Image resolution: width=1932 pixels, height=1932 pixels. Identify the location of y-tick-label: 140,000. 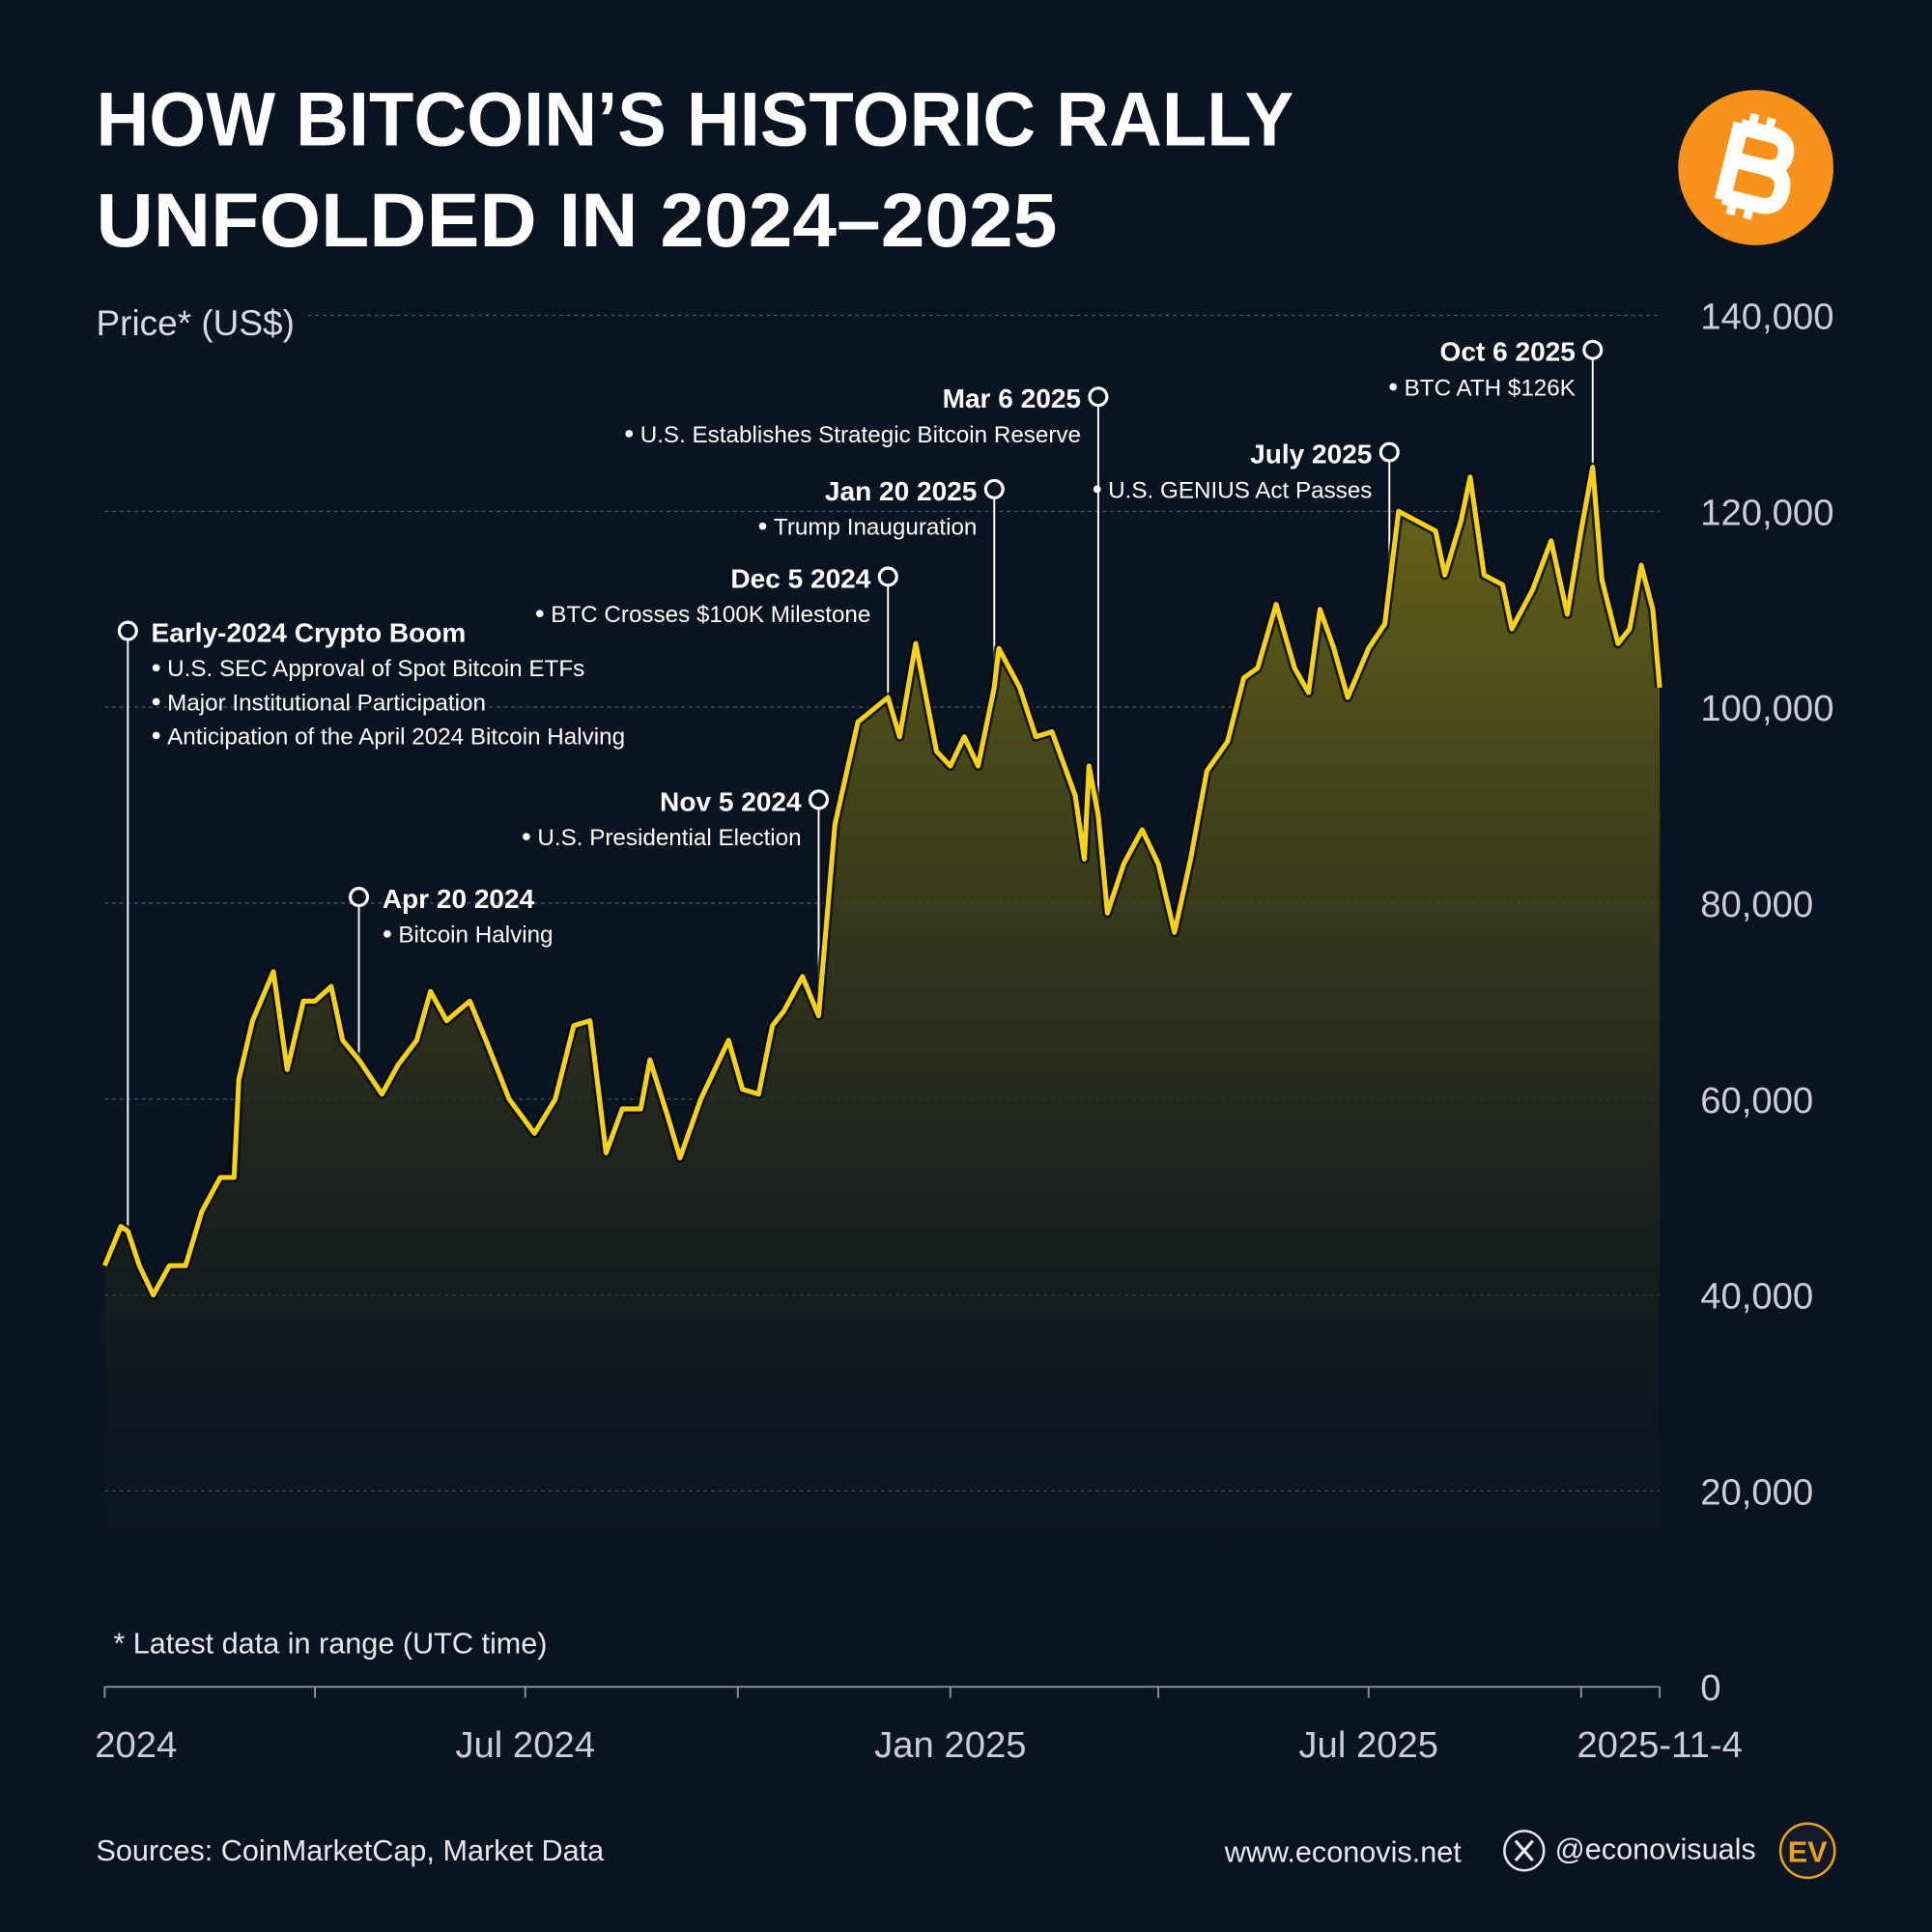
(1766, 317).